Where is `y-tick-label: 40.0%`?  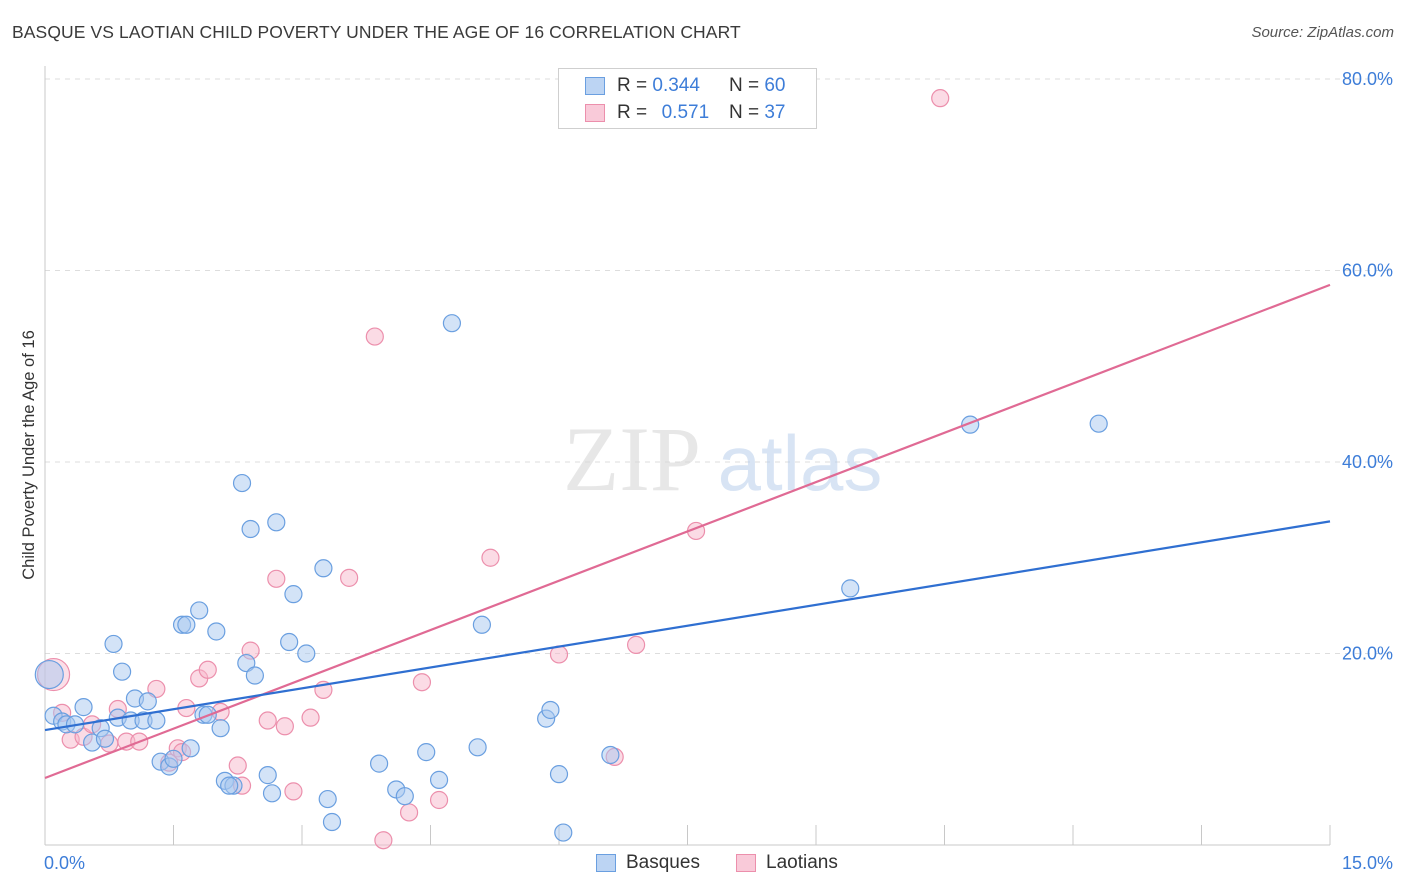 y-tick-label: 40.0% is located at coordinates (1367, 462).